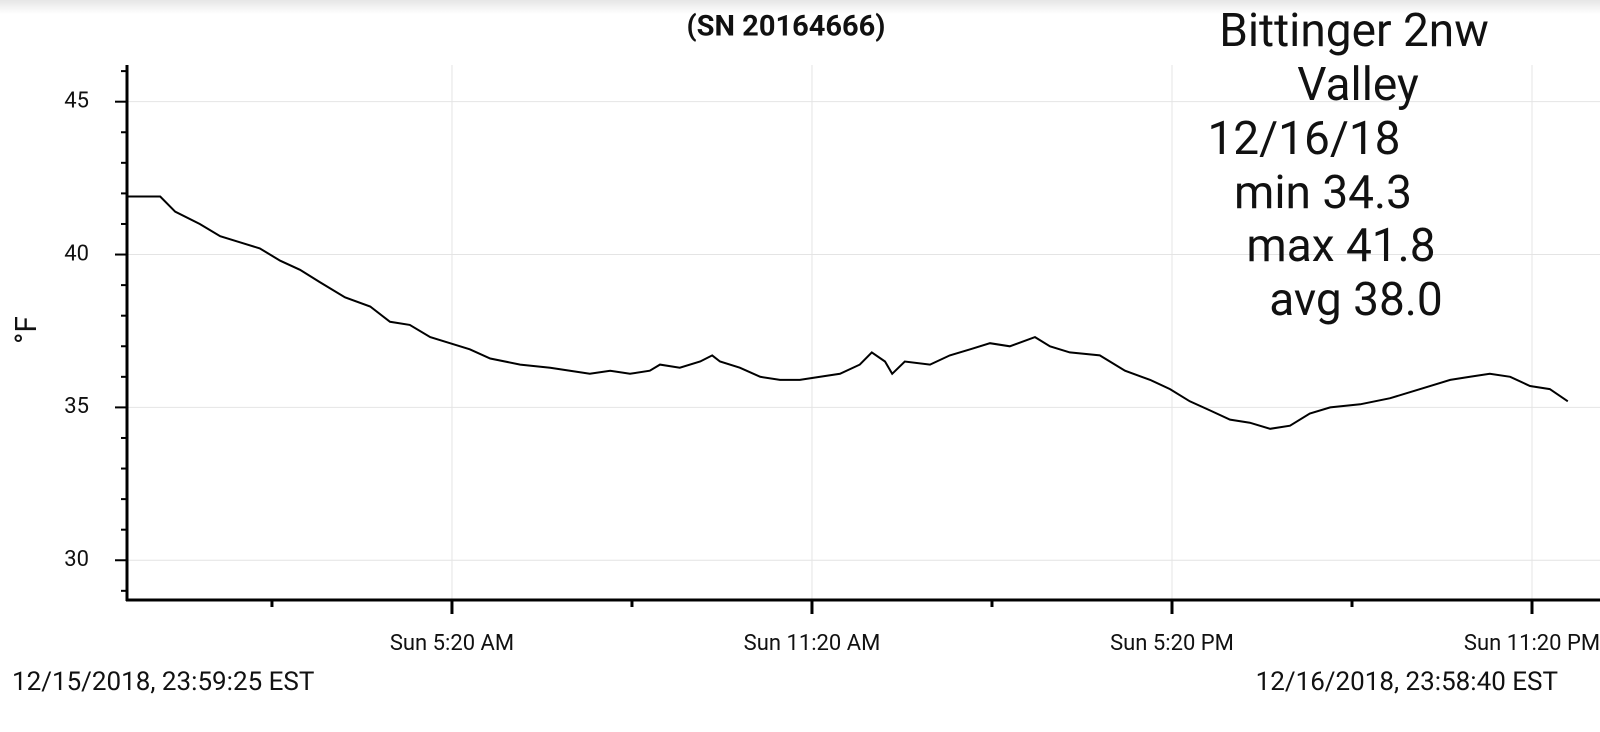 This screenshot has width=1600, height=732. Describe the element at coordinates (452, 643) in the screenshot. I see `x-tick-label: Sun 5:20 AM` at that location.